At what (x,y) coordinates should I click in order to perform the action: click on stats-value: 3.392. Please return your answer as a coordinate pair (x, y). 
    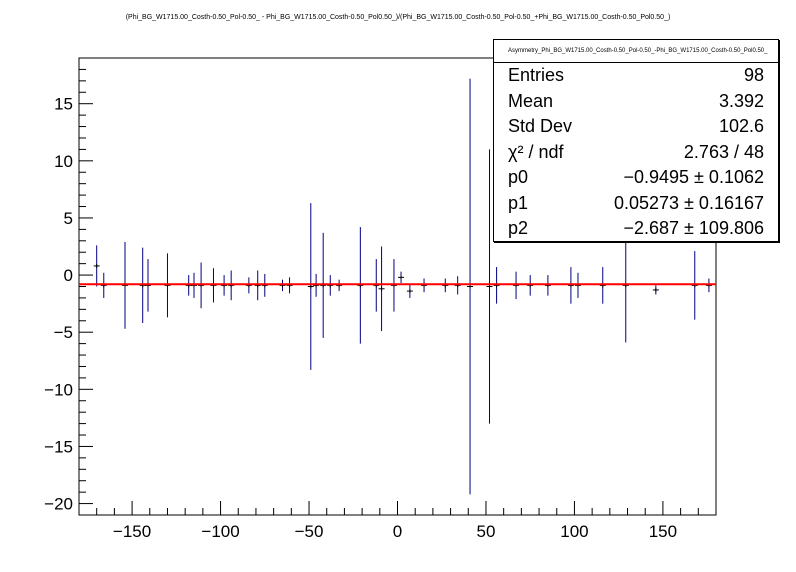
    Looking at the image, I should click on (741, 100).